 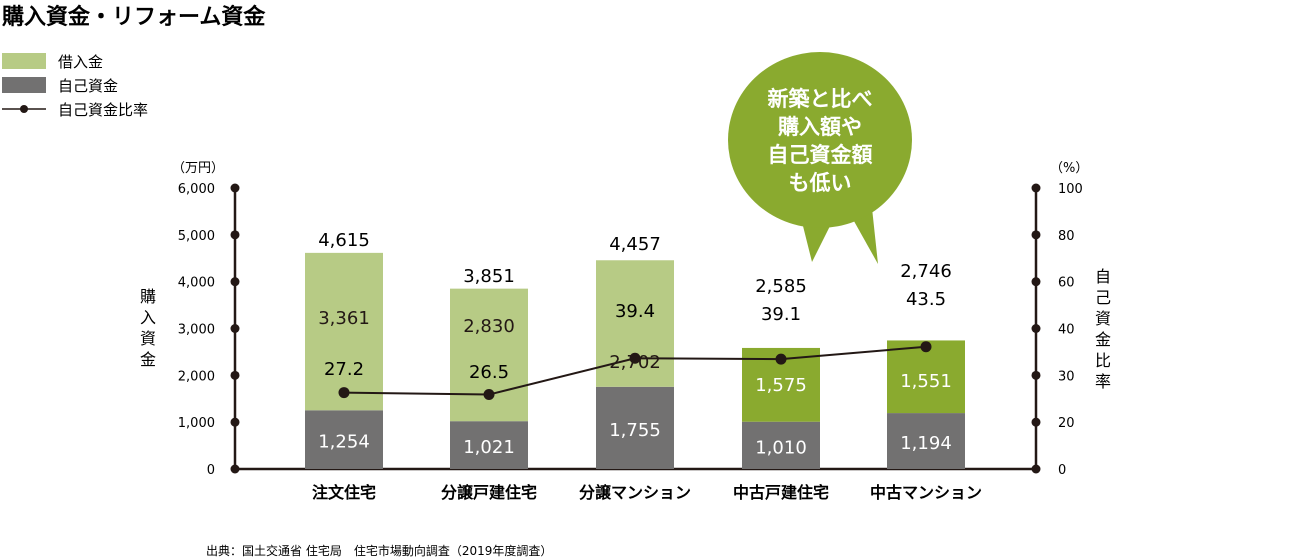 I want to click on right-axis-unit: （%）, so click(x=1069, y=168).